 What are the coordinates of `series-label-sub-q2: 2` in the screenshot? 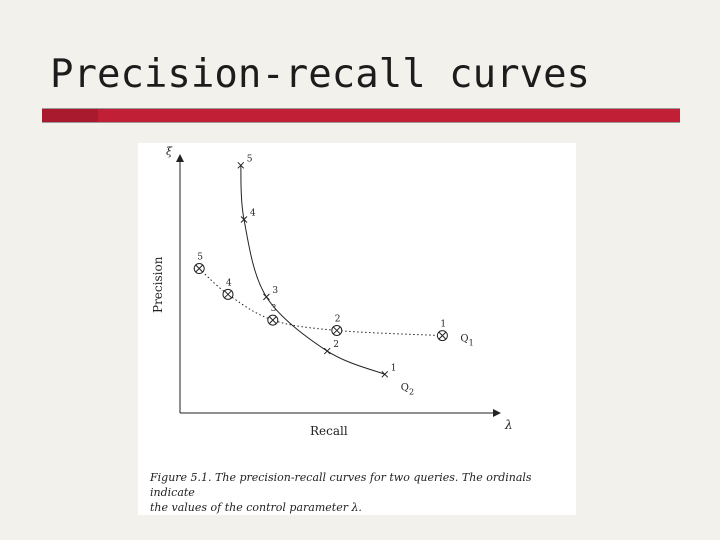 It's located at (411, 391).